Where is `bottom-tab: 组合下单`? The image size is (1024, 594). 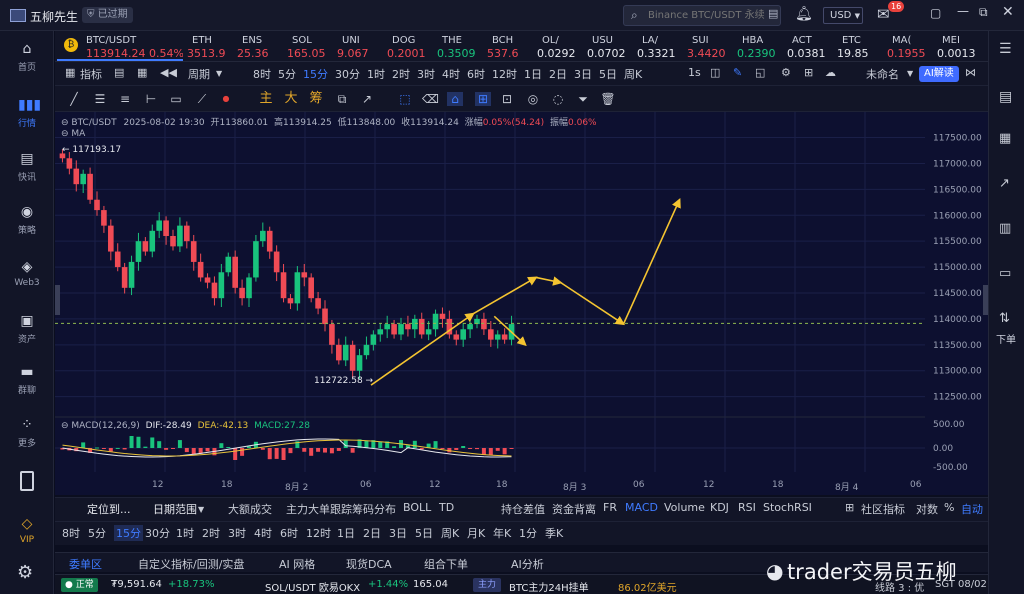
bottom-tab: 组合下单 is located at coordinates (446, 564).